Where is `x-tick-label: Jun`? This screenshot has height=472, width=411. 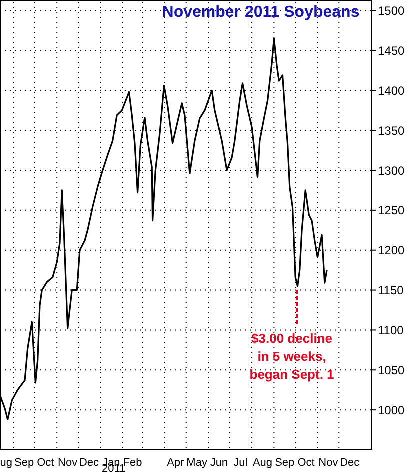
x-tick-label: Jun is located at coordinates (219, 462).